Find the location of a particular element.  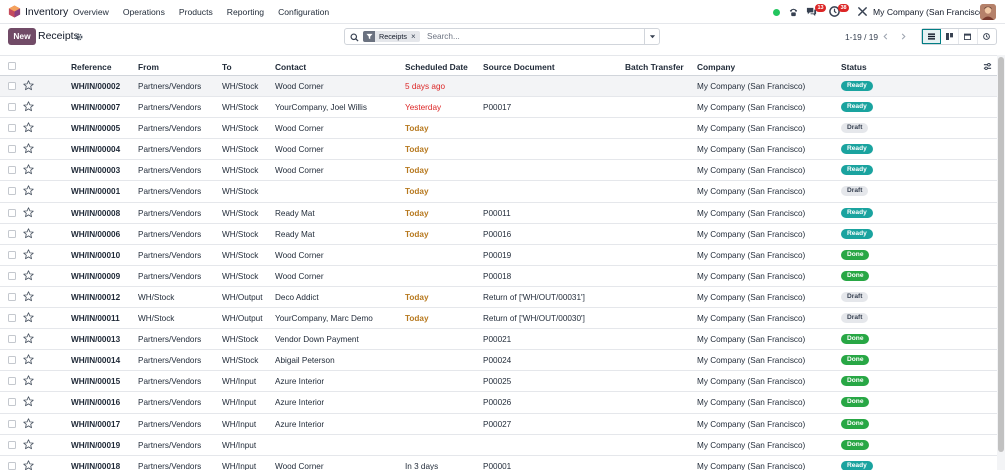

column-company: Company is located at coordinates (716, 67).